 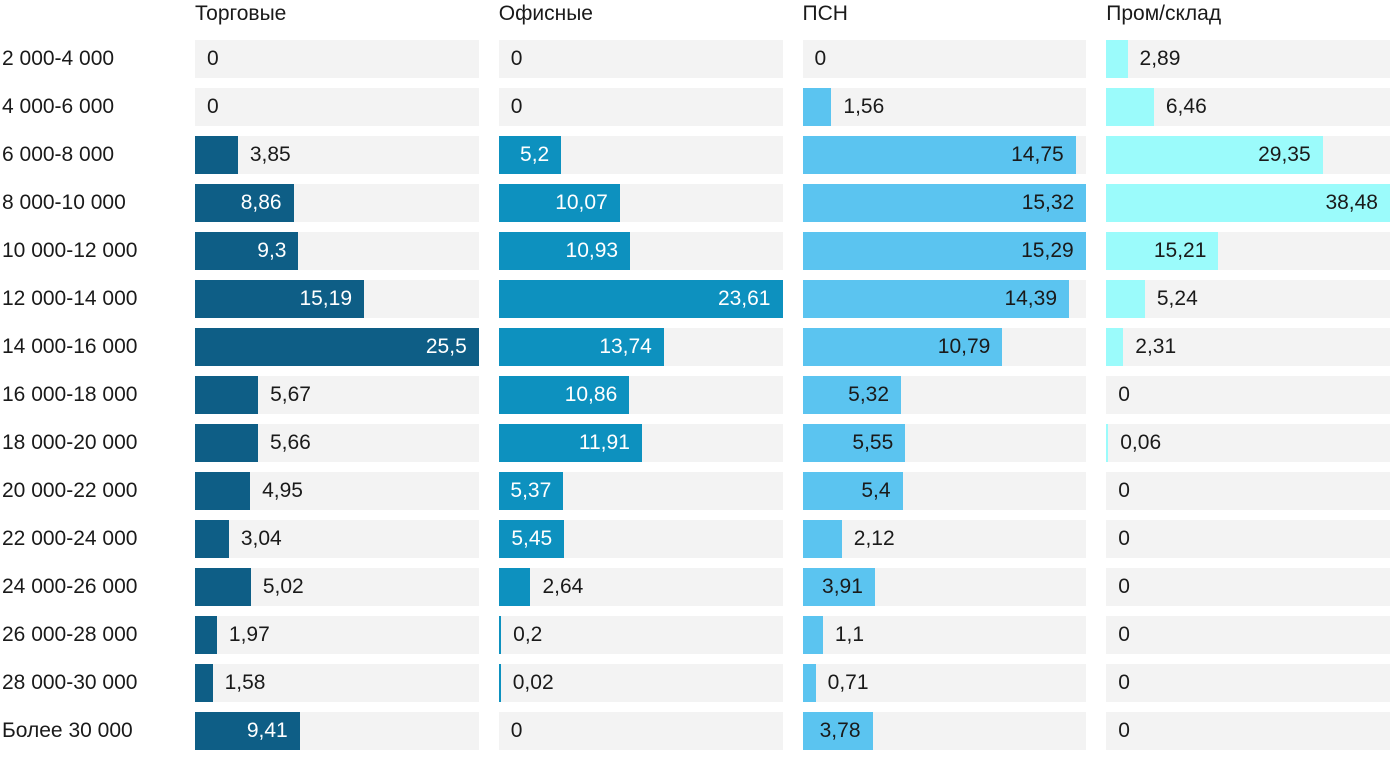 I want to click on column-header-ofisnye: Офисные, so click(x=545, y=13).